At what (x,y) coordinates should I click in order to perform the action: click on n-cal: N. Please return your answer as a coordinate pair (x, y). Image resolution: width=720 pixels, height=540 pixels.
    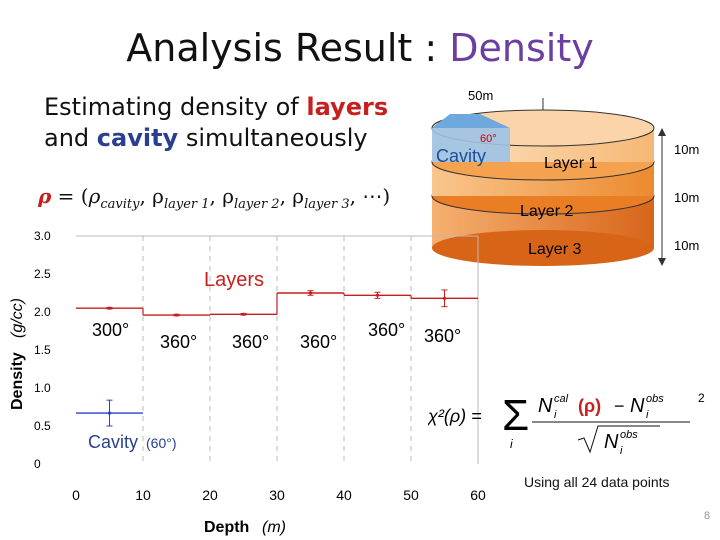
    Looking at the image, I should click on (545, 406).